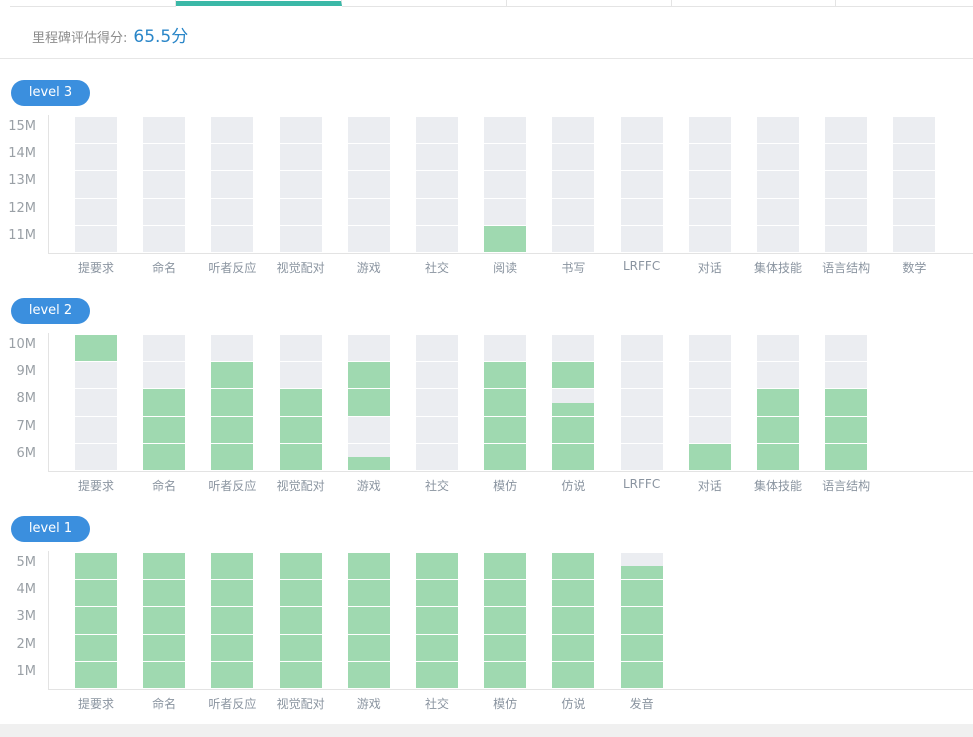 The height and width of the screenshot is (737, 973). I want to click on y-tick-label: 13M, so click(22, 181).